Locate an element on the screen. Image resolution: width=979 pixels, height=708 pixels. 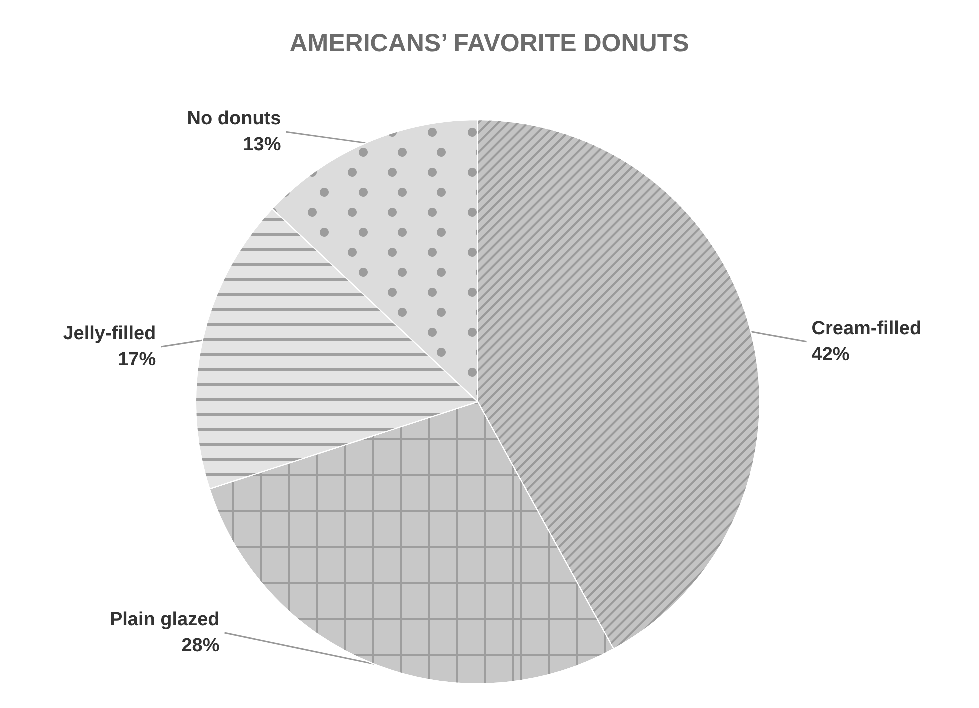
slice-label: Plain glazed is located at coordinates (165, 620).